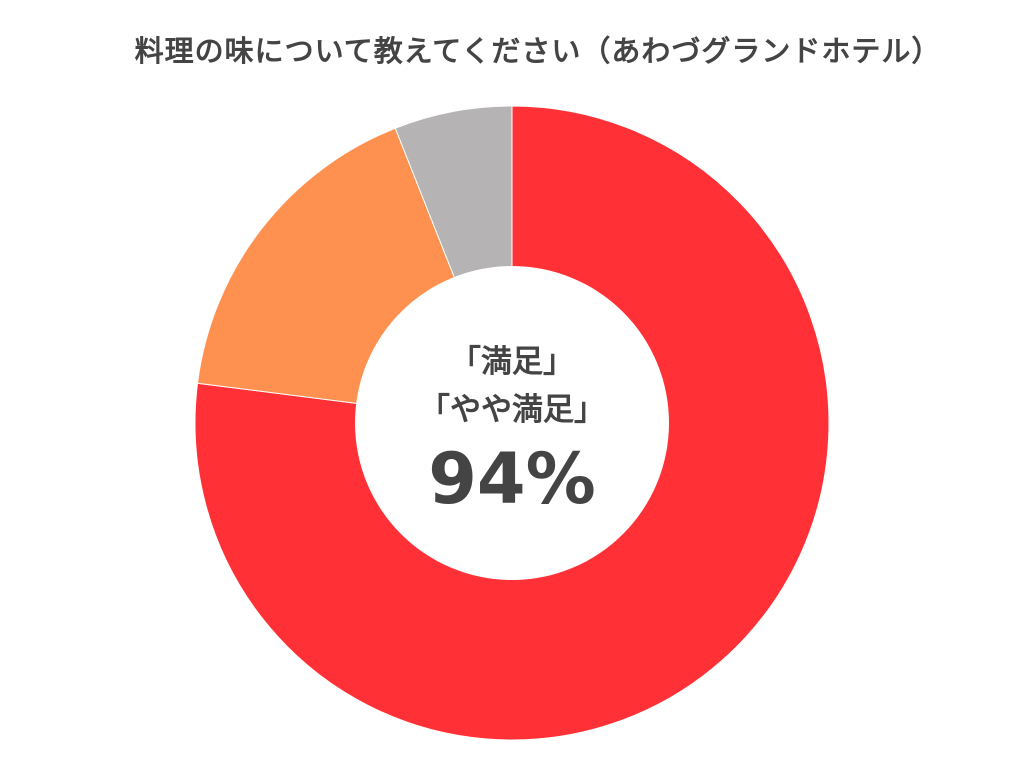 Image resolution: width=1024 pixels, height=768 pixels. What do you see at coordinates (538, 51) in the screenshot?
I see `chart-title: 料理の味について教えてください（あわづグランドホテル）` at bounding box center [538, 51].